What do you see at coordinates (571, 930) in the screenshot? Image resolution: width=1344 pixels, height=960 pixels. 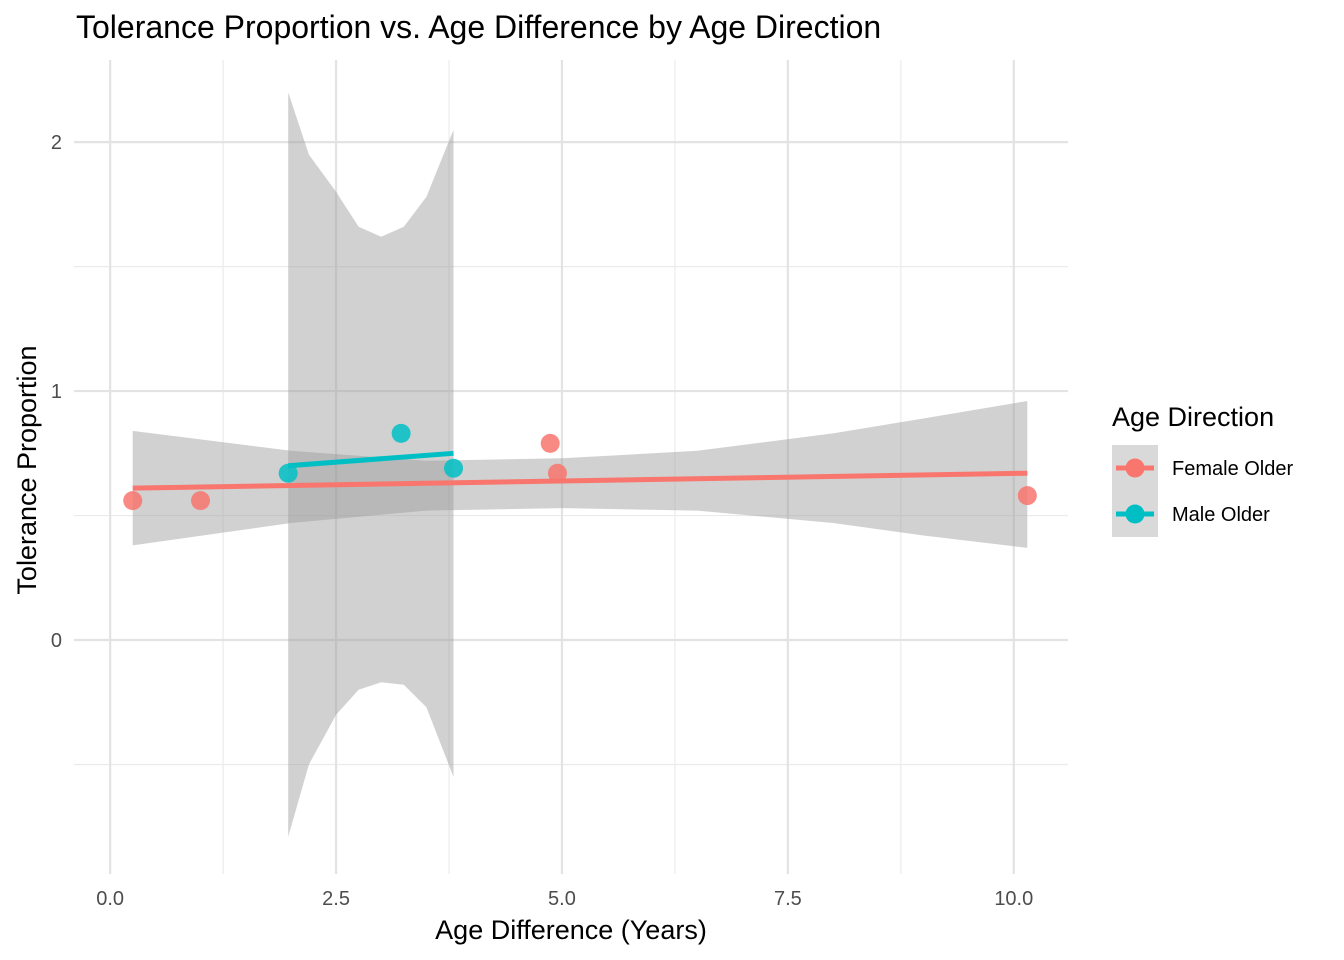 I see `x-axis-title: Age Difference (Years)` at bounding box center [571, 930].